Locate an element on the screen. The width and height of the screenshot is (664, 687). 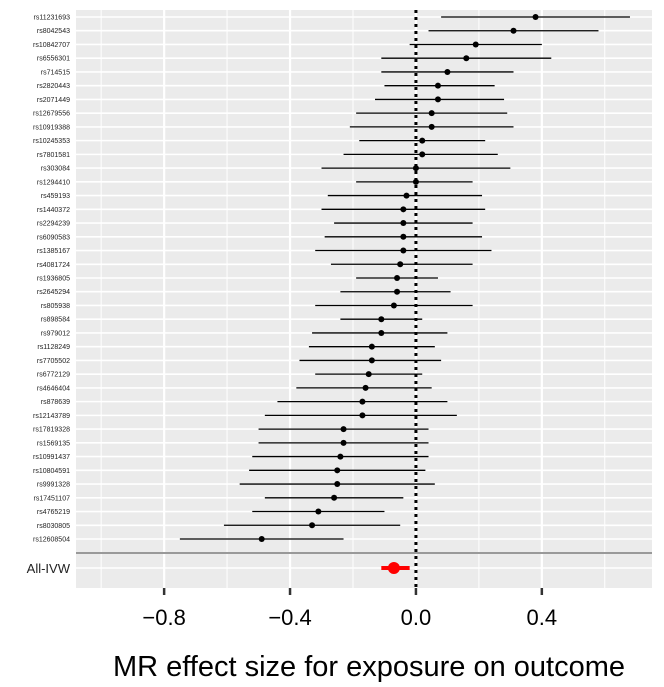
snp-label: rs10842707 is located at coordinates (51, 45).